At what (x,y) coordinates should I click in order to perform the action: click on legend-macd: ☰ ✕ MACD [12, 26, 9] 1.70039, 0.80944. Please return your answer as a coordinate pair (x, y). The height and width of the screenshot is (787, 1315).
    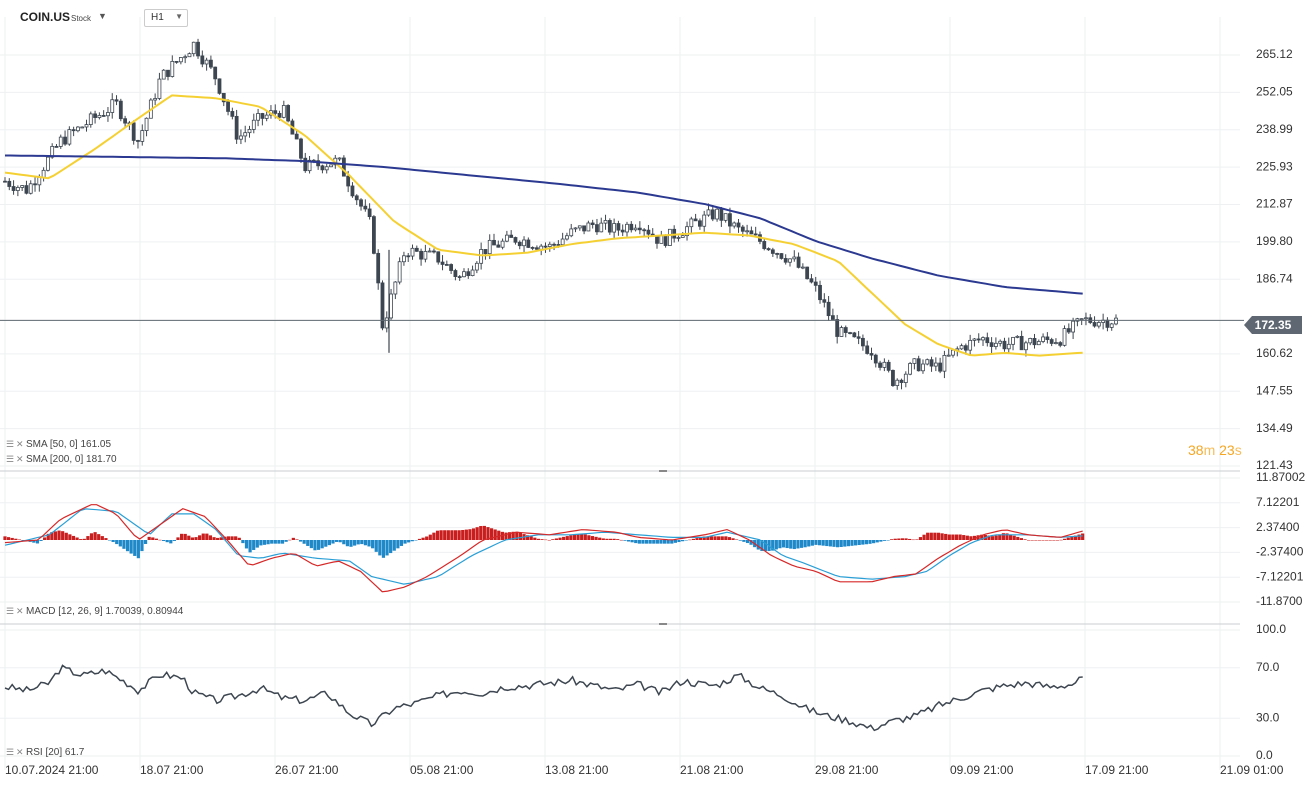
    Looking at the image, I should click on (94, 611).